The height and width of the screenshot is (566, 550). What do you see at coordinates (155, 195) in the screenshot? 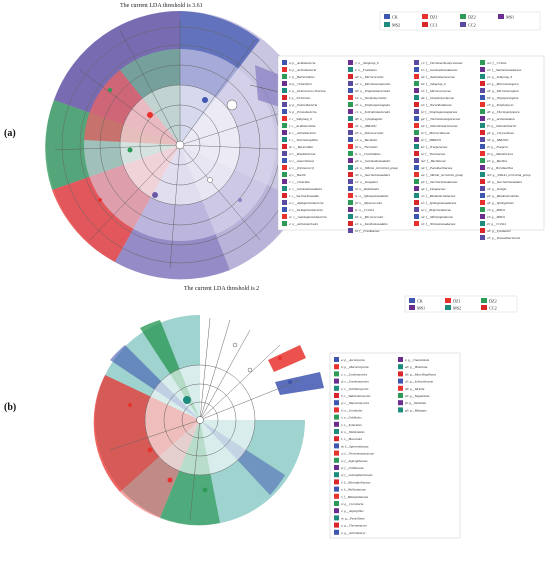
I see `node-a3` at bounding box center [155, 195].